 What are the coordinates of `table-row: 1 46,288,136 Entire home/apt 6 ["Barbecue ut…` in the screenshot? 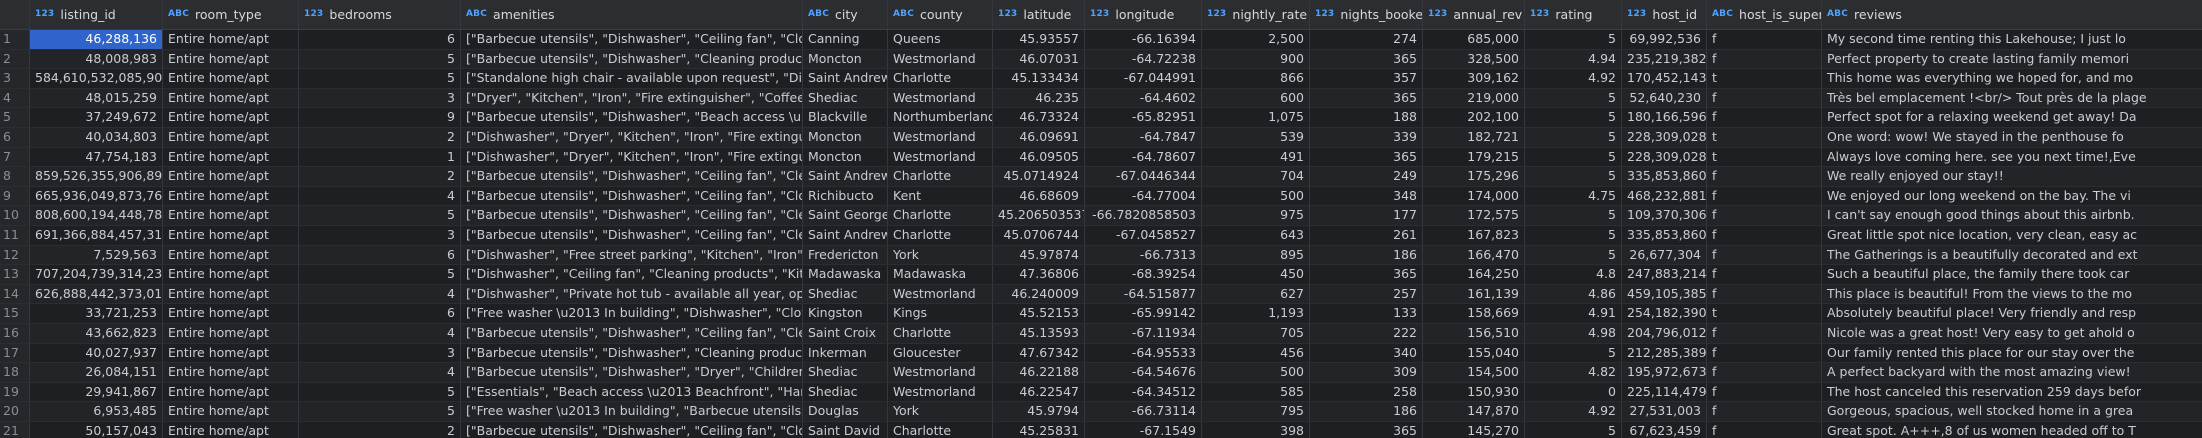 It's located at (1101, 40).